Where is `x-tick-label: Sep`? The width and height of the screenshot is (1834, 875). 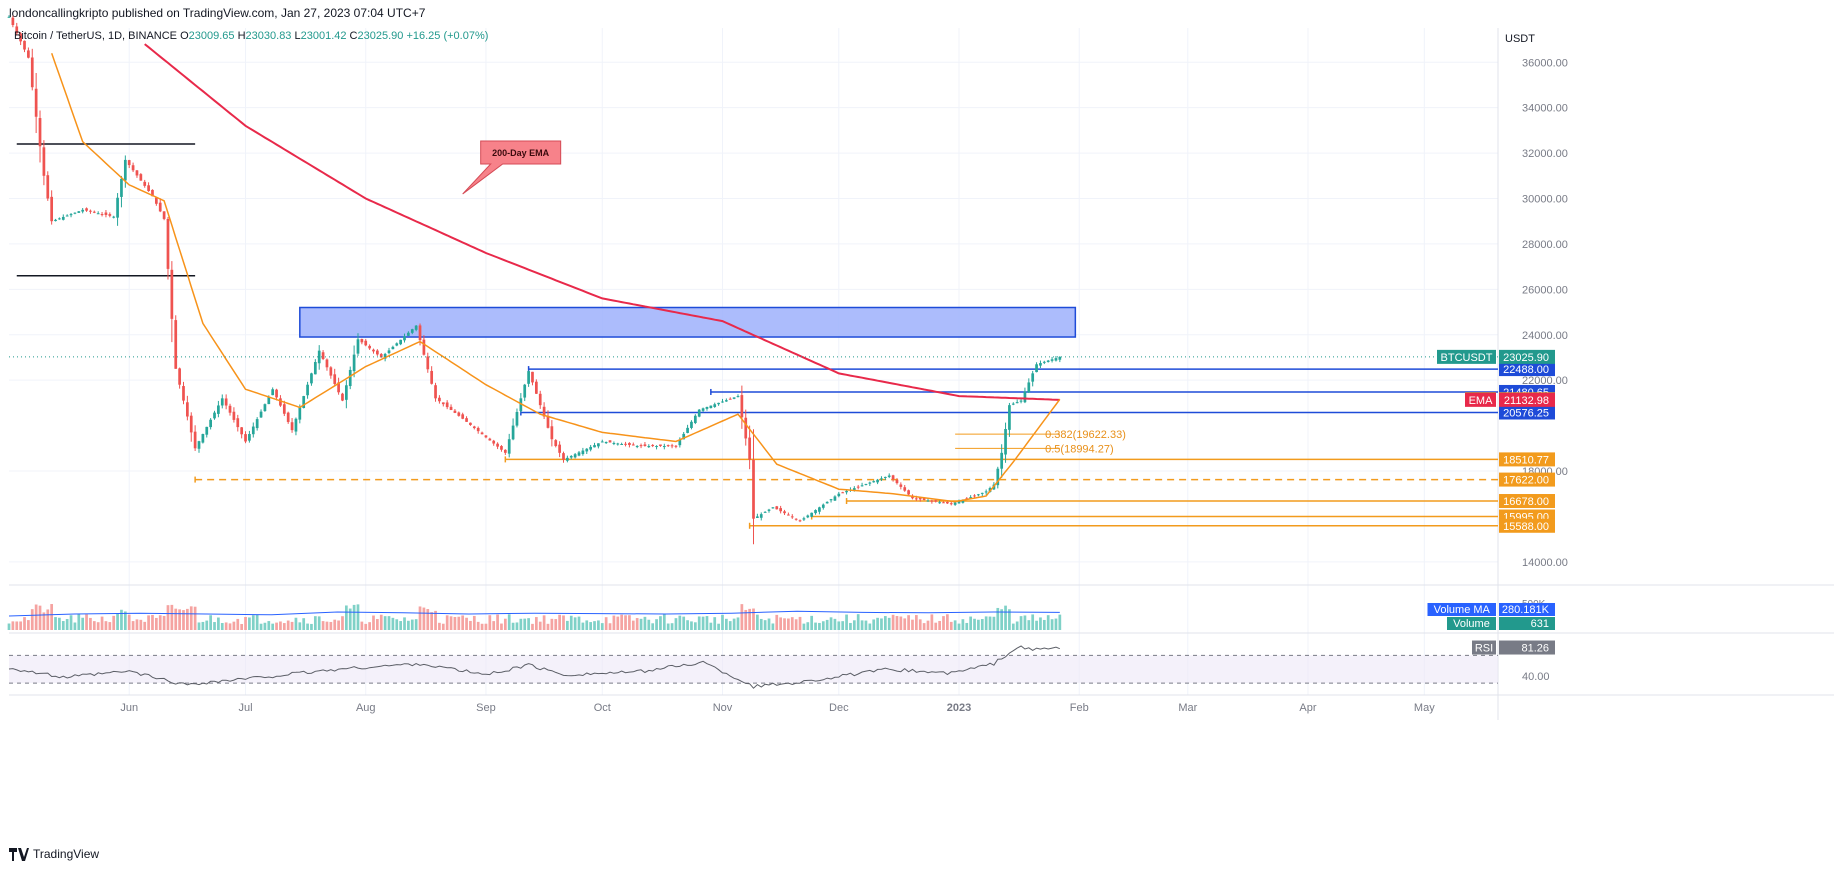 x-tick-label: Sep is located at coordinates (486, 708).